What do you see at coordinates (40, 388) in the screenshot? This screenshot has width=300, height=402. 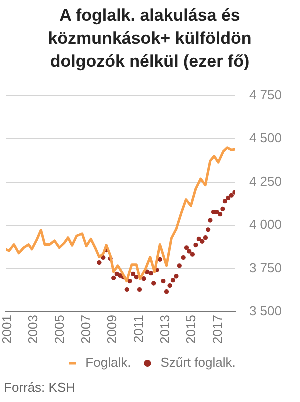 I see `text: Forrás: KSH` at bounding box center [40, 388].